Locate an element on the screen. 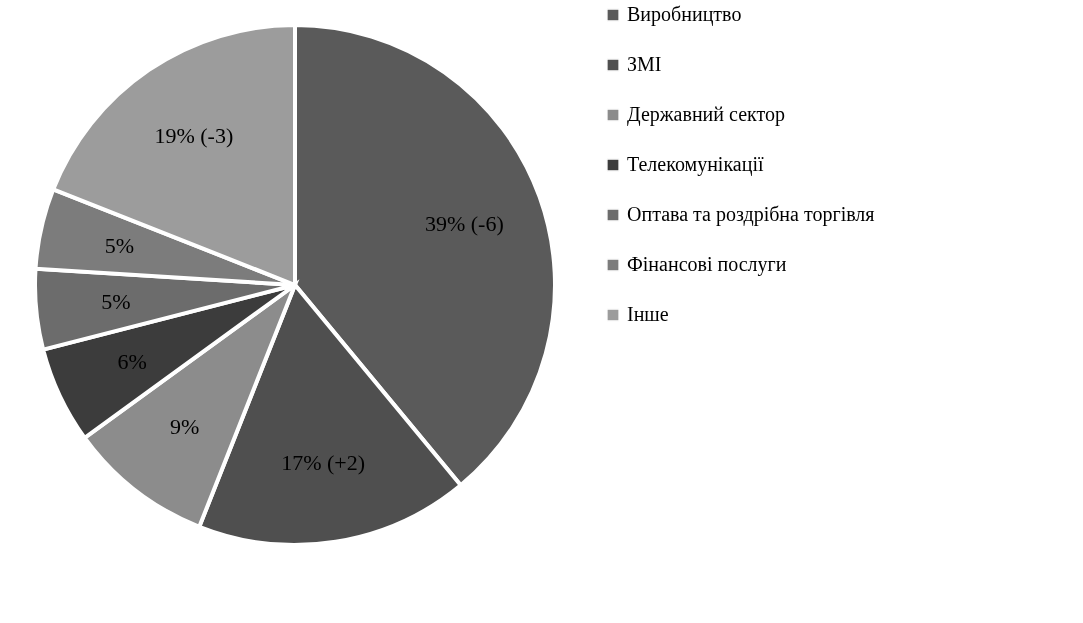 Image resolution: width=1083 pixels, height=623 pixels. legend-label: ЗМІ is located at coordinates (644, 64).